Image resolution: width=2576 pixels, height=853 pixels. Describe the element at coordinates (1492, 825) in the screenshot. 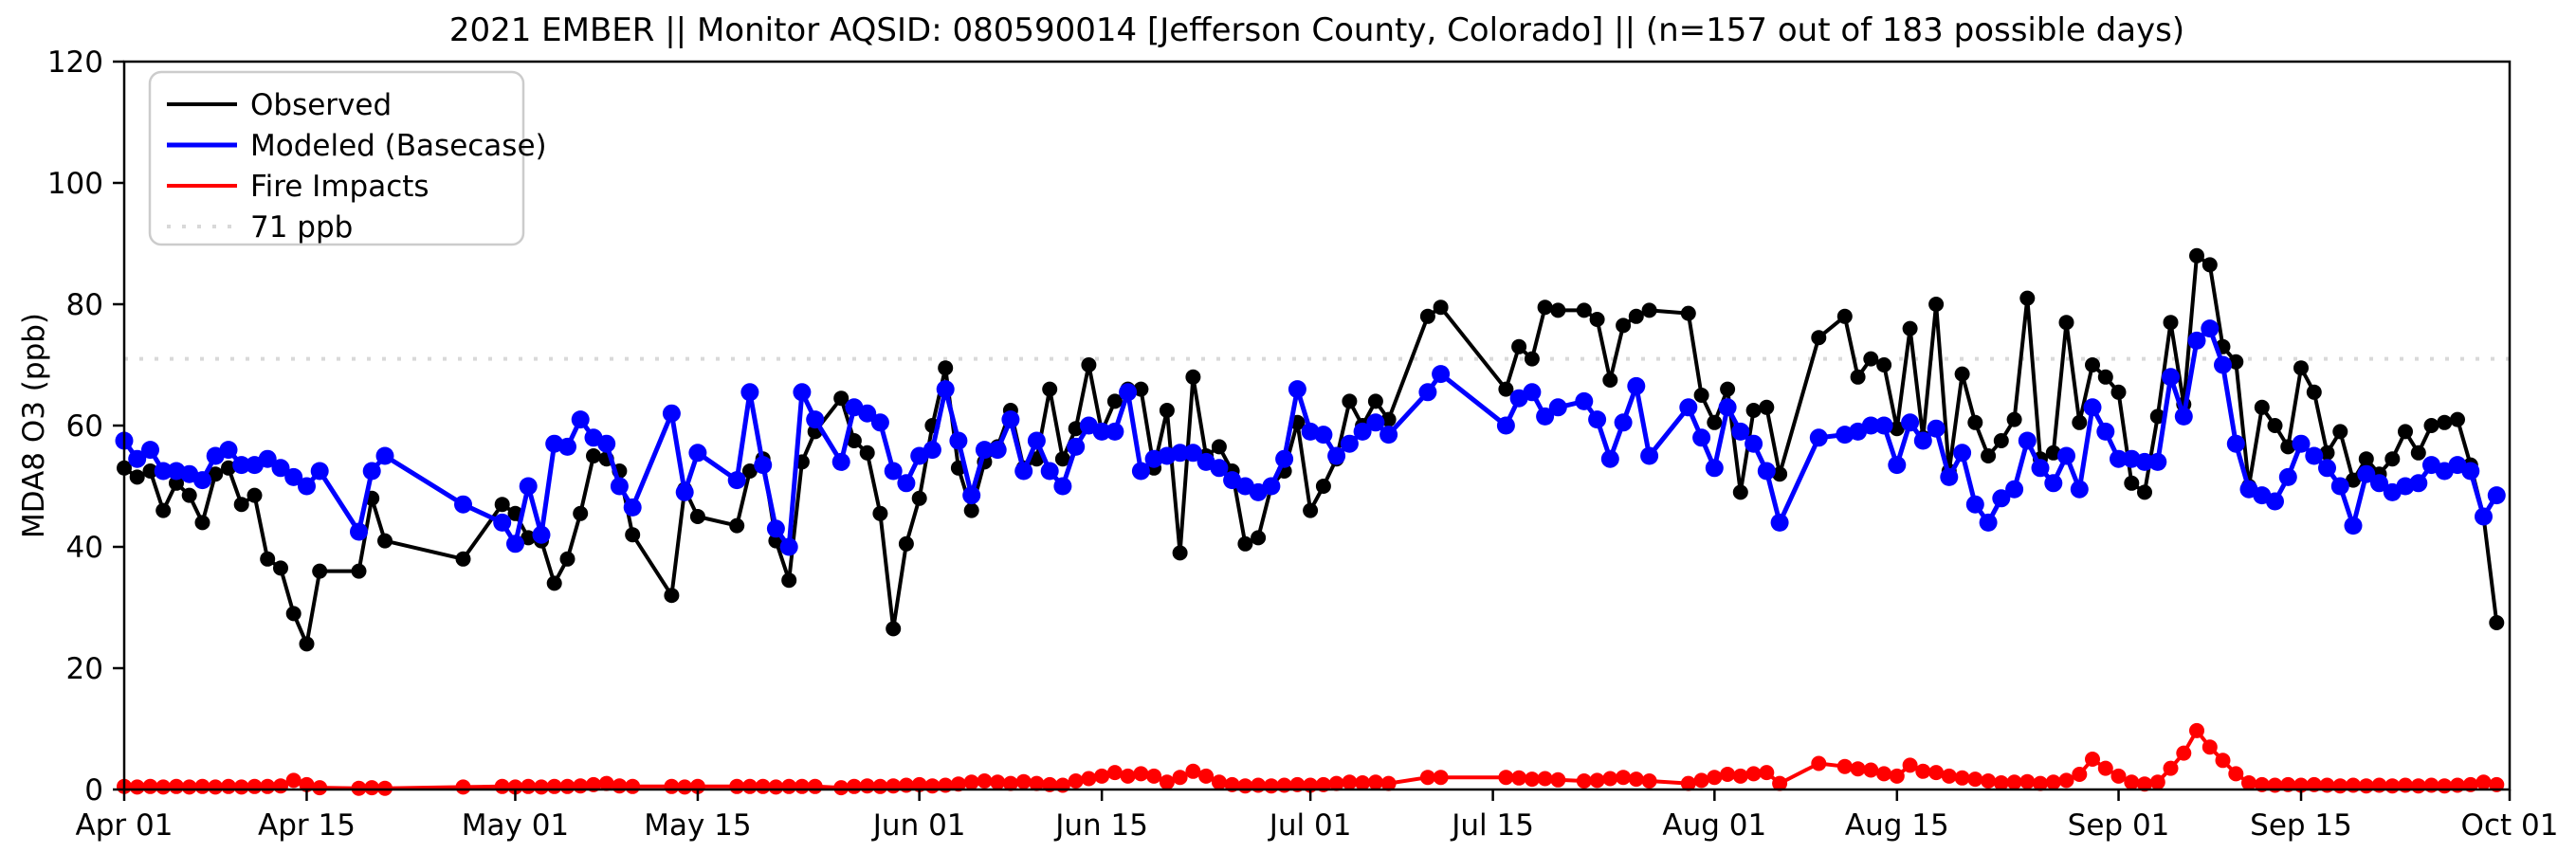

I see `x-tick-label: Jul 15` at that location.